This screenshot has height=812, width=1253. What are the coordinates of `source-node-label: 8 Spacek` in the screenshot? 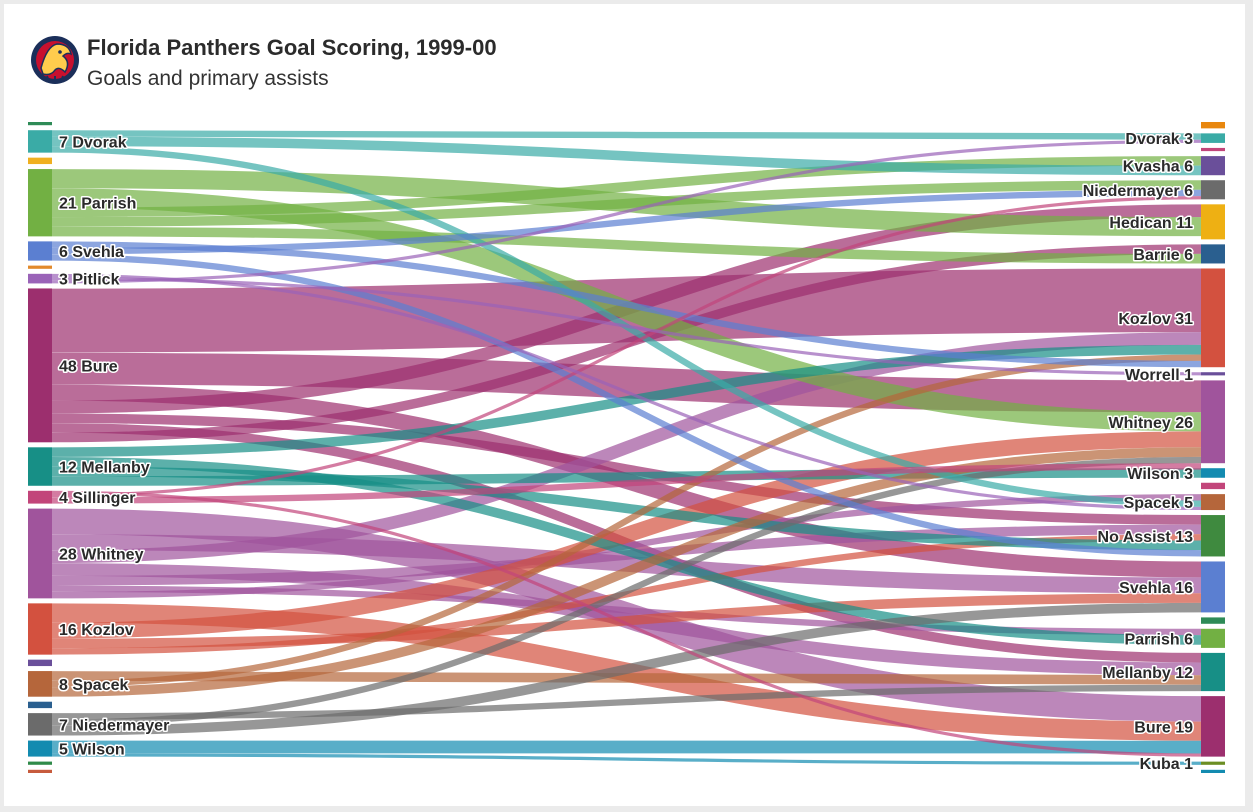 It's located at (93, 685).